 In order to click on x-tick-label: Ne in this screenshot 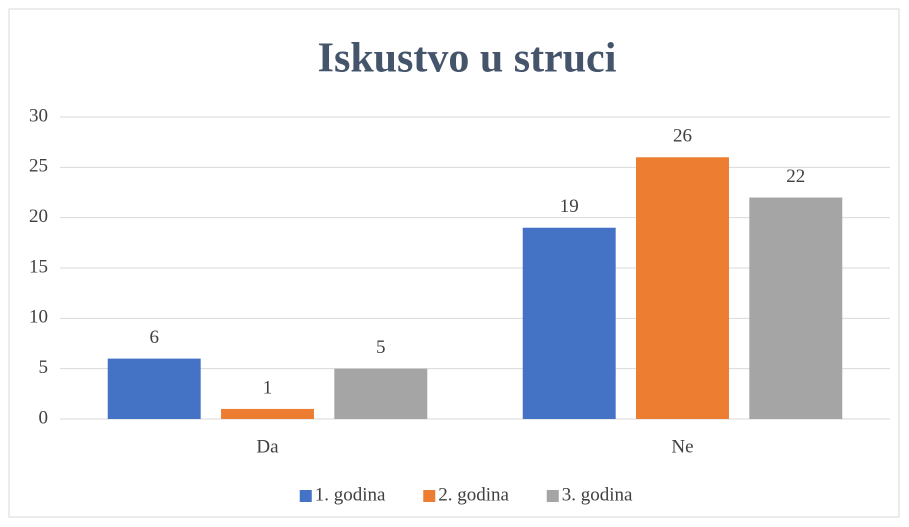, I will do `click(682, 446)`.